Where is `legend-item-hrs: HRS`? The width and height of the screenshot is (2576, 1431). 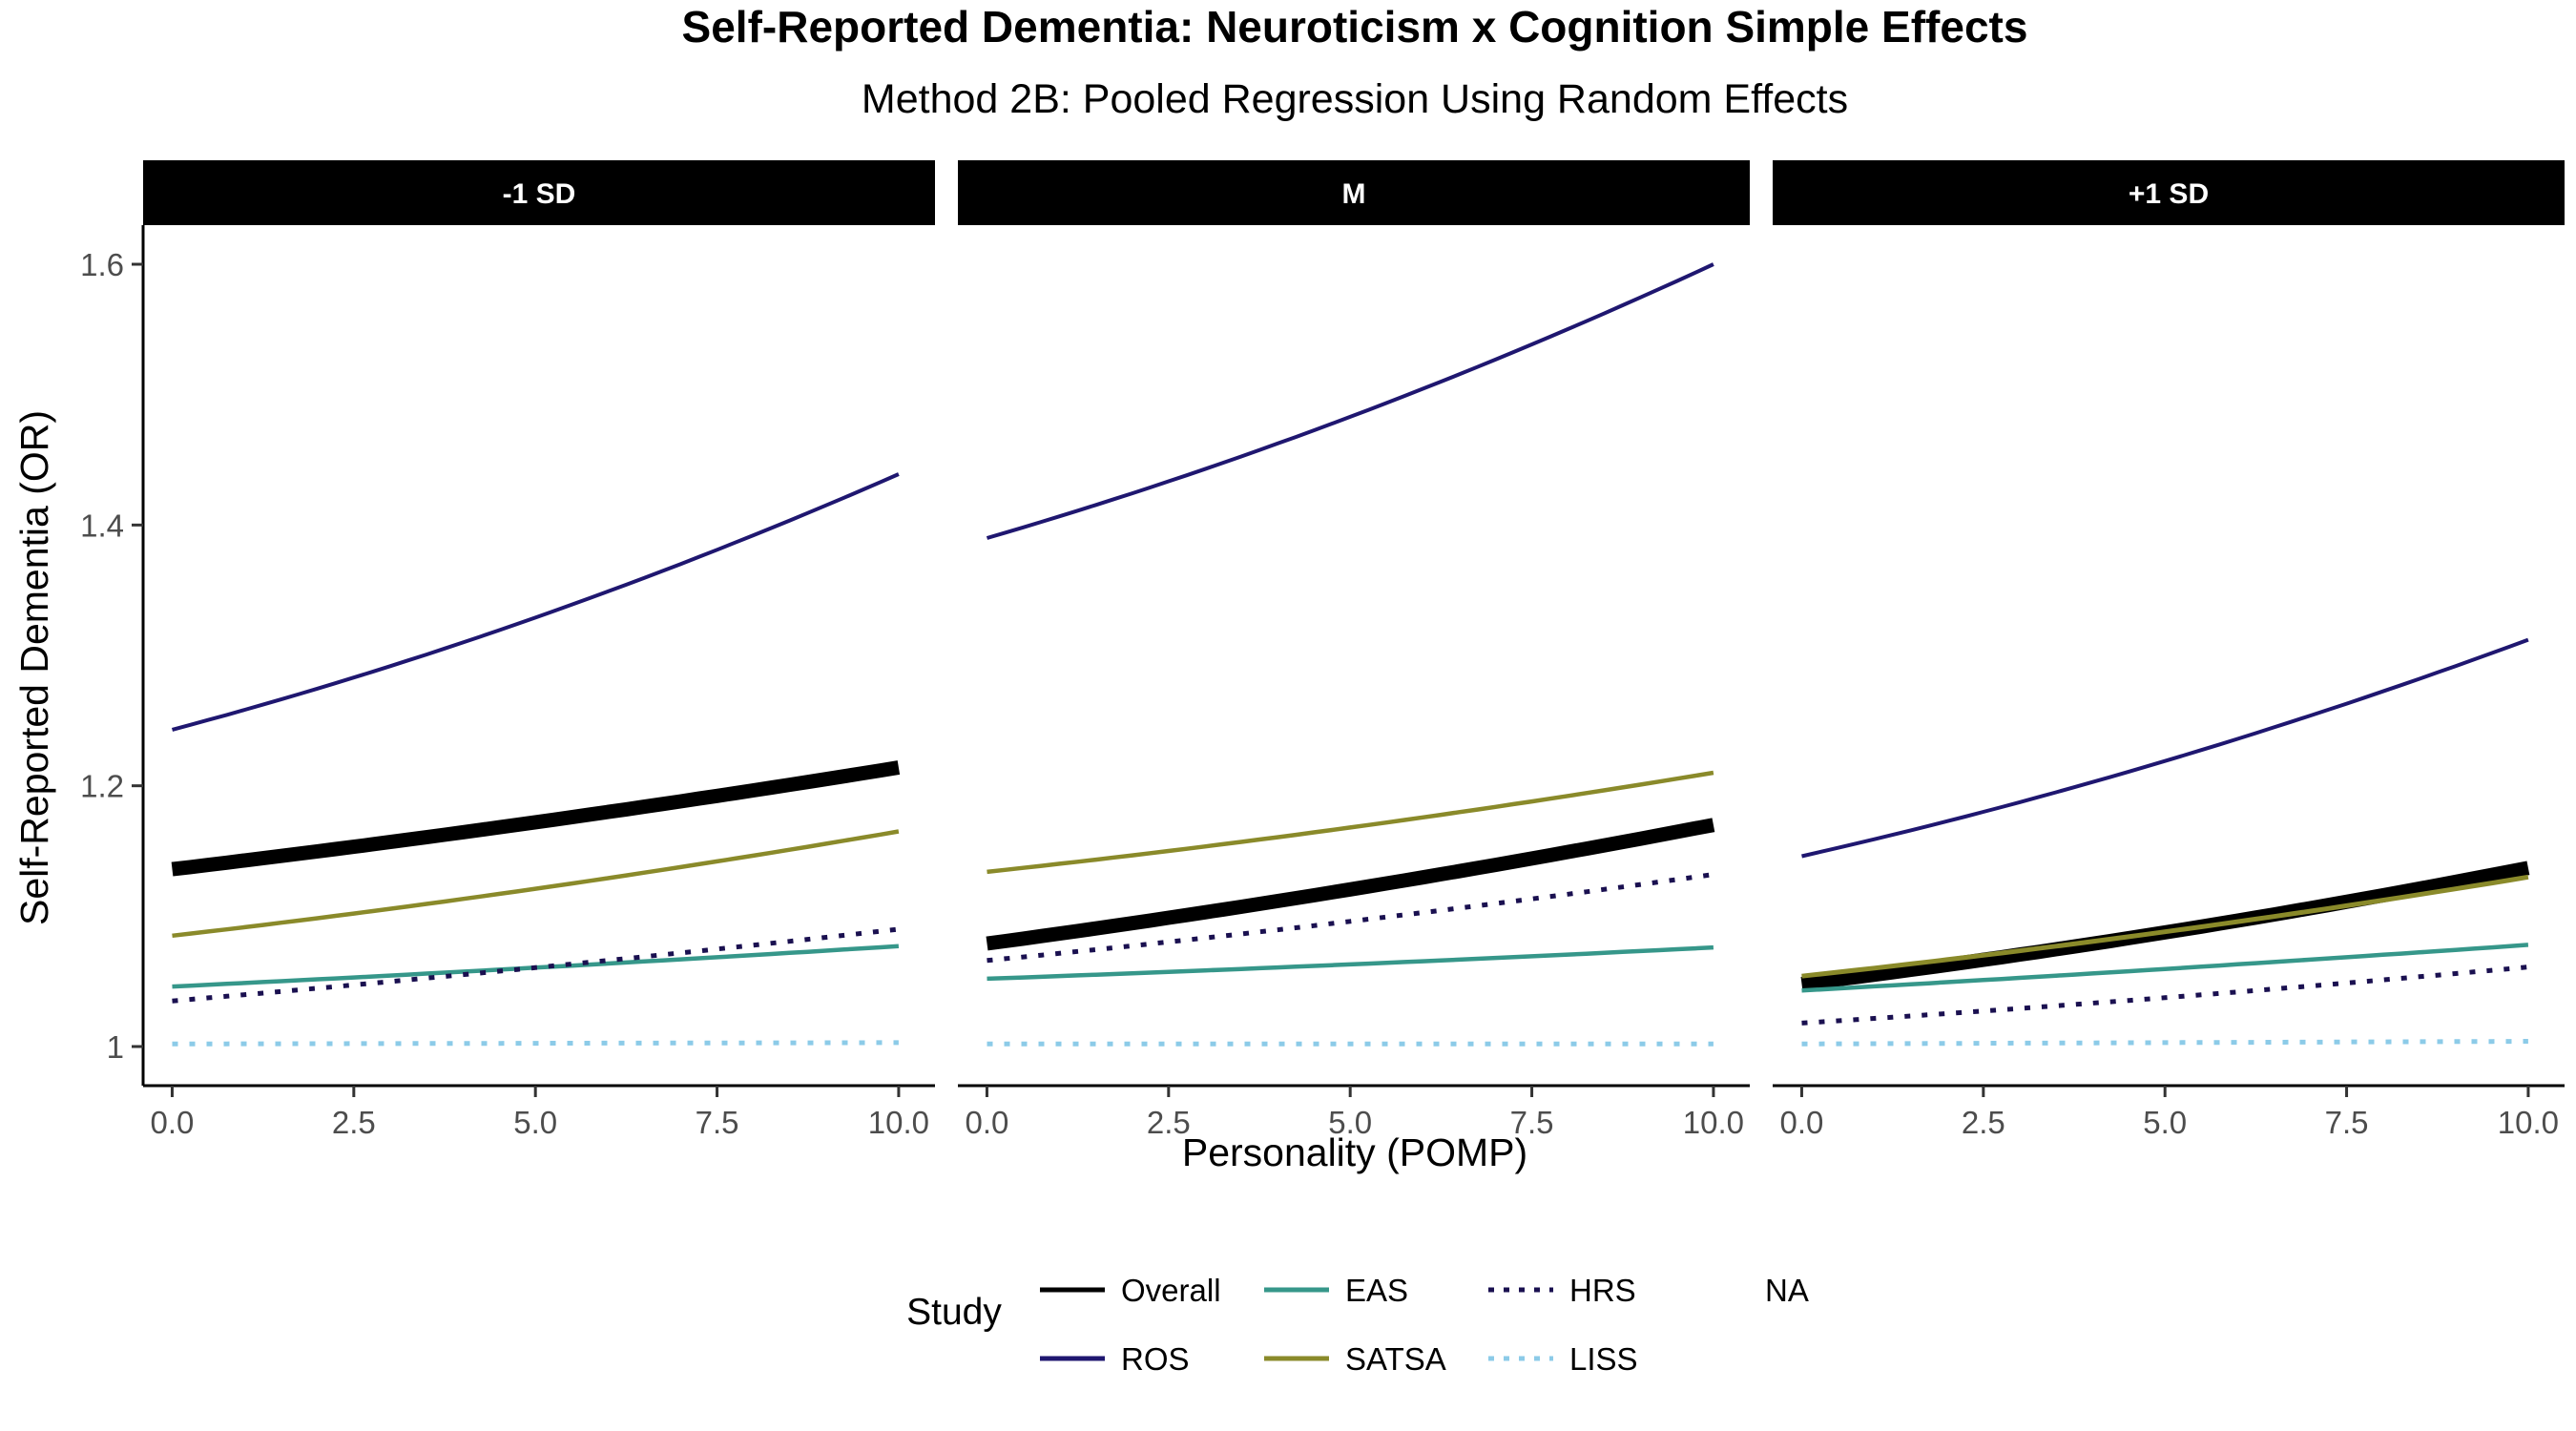 legend-item-hrs: HRS is located at coordinates (1562, 1290).